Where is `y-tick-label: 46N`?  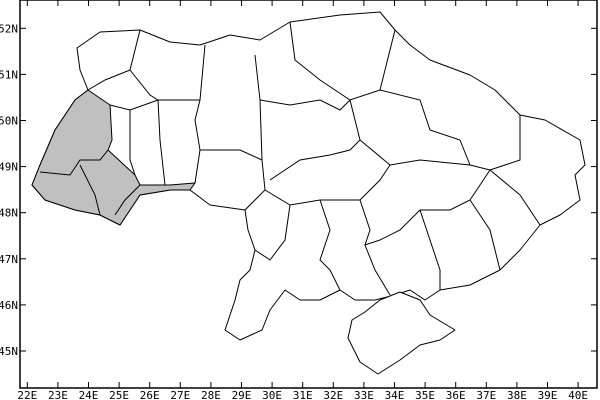
y-tick-label: 46N is located at coordinates (9, 305).